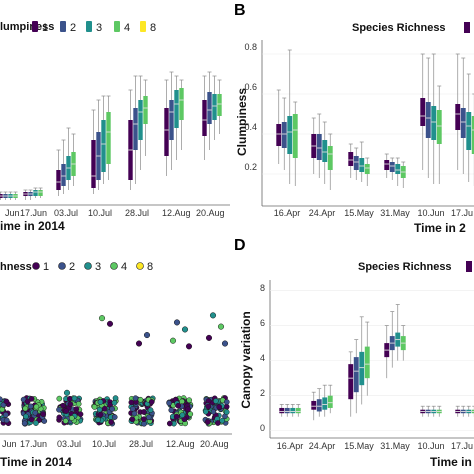 This screenshot has height=474, width=474. What do you see at coordinates (73, 28) in the screenshot?
I see `panel-a-legend-label-2: 2` at bounding box center [73, 28].